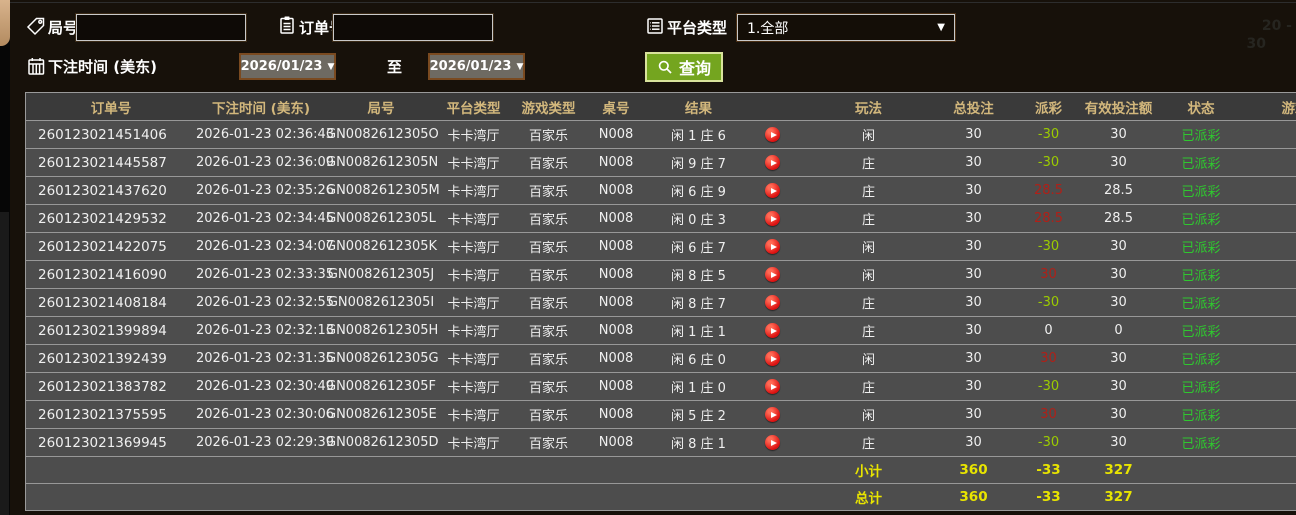 The width and height of the screenshot is (1296, 515). What do you see at coordinates (476, 66) in the screenshot?
I see `date-to-select: 2026/01/23 ▼` at bounding box center [476, 66].